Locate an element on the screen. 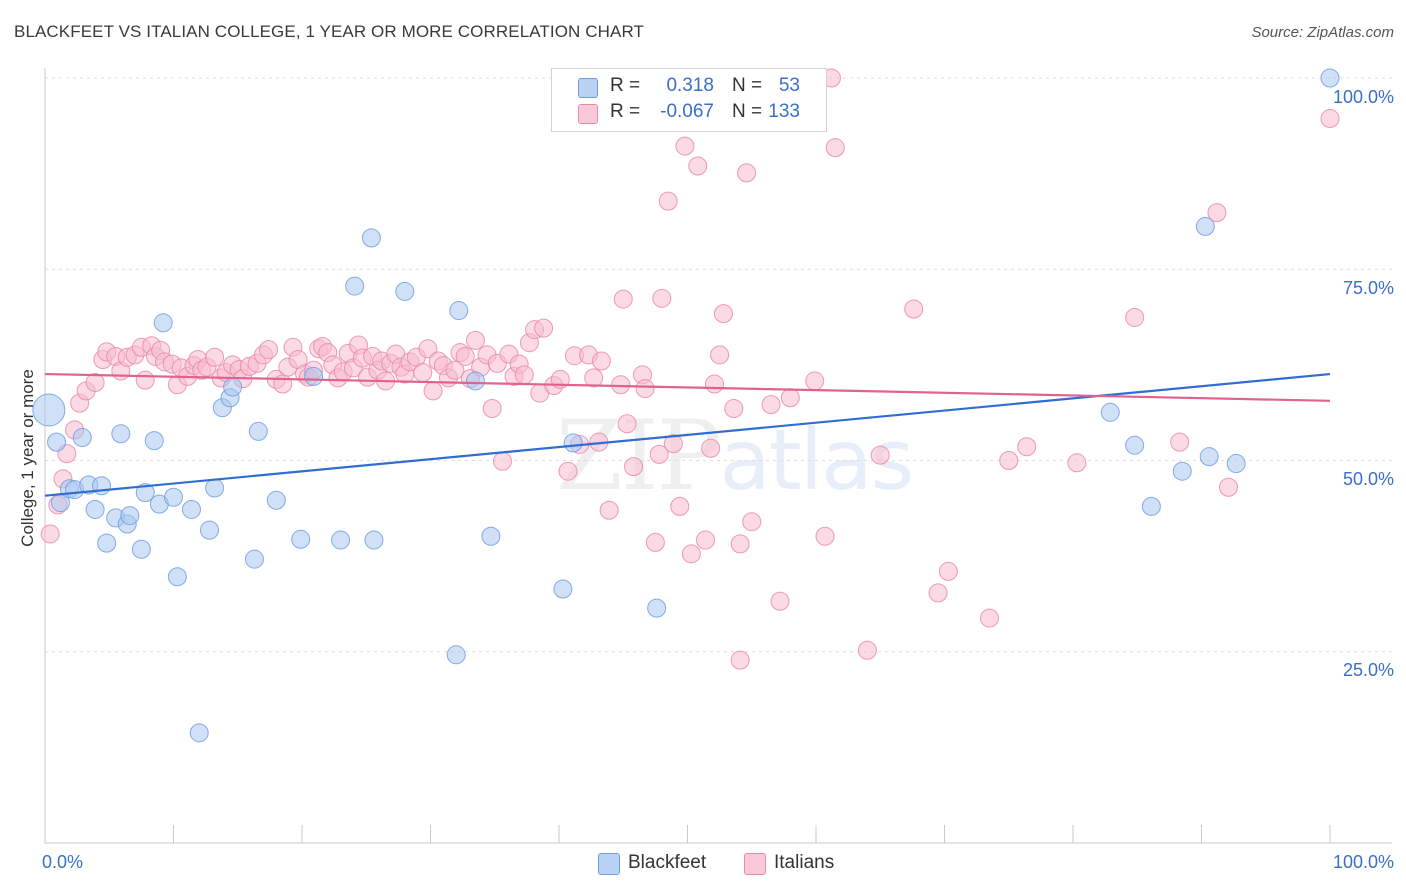  stats-legend: R = 0.318 N = 53 R = -0.067 N = 133 is located at coordinates (689, 100).